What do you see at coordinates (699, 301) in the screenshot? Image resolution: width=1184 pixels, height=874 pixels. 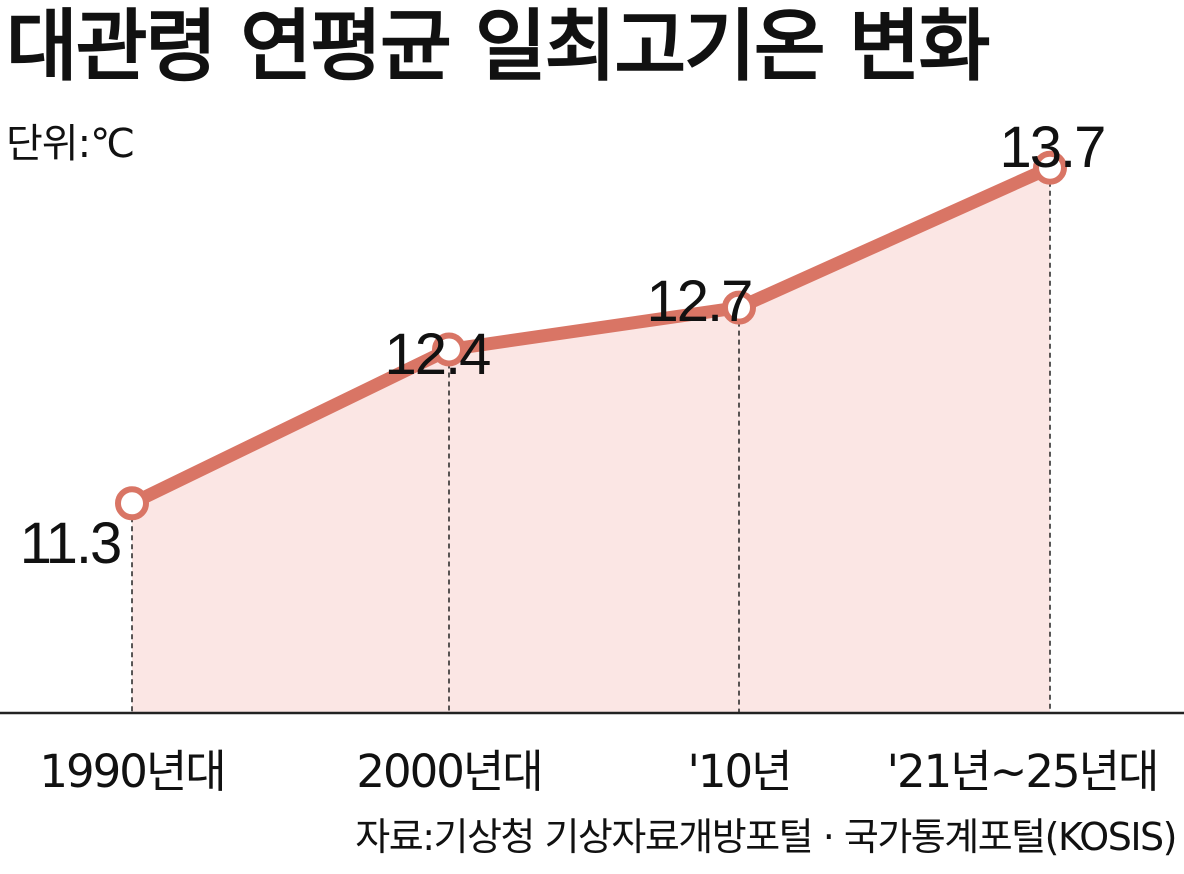 I see `data-label-2: 12.7` at bounding box center [699, 301].